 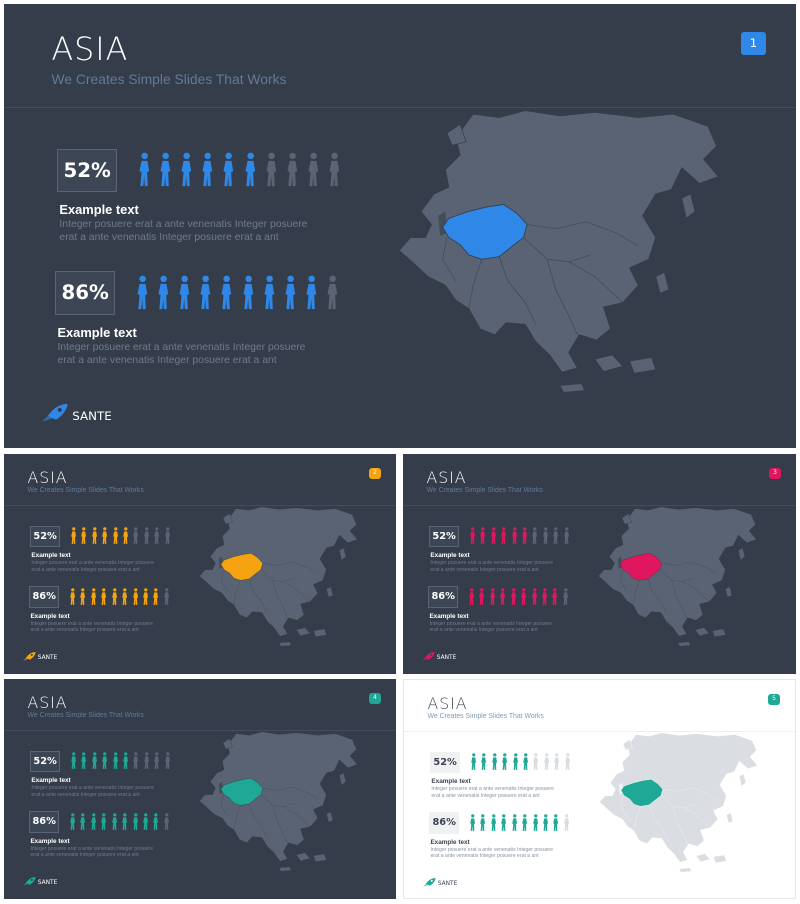 What do you see at coordinates (270, 589) in the screenshot?
I see `country-borders` at bounding box center [270, 589].